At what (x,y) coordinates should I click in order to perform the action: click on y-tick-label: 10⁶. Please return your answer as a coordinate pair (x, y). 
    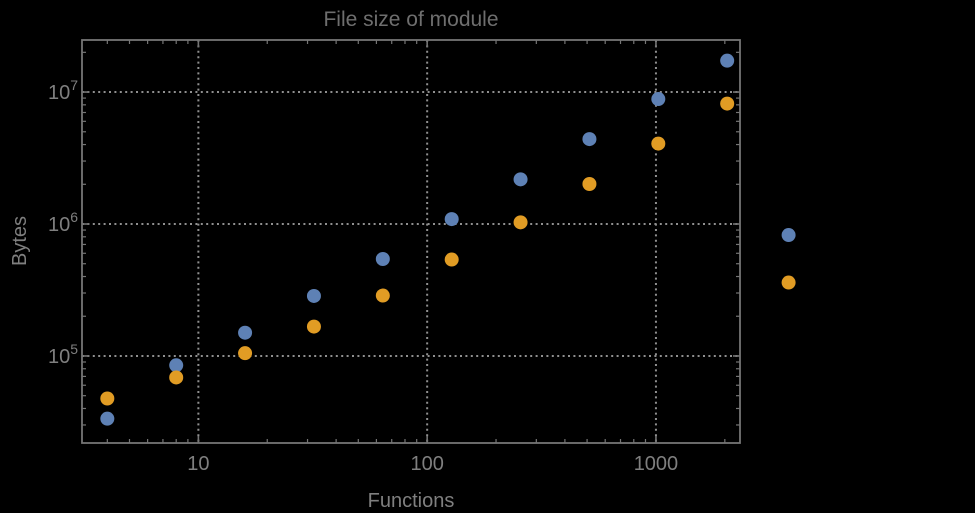
    Looking at the image, I should click on (63, 222).